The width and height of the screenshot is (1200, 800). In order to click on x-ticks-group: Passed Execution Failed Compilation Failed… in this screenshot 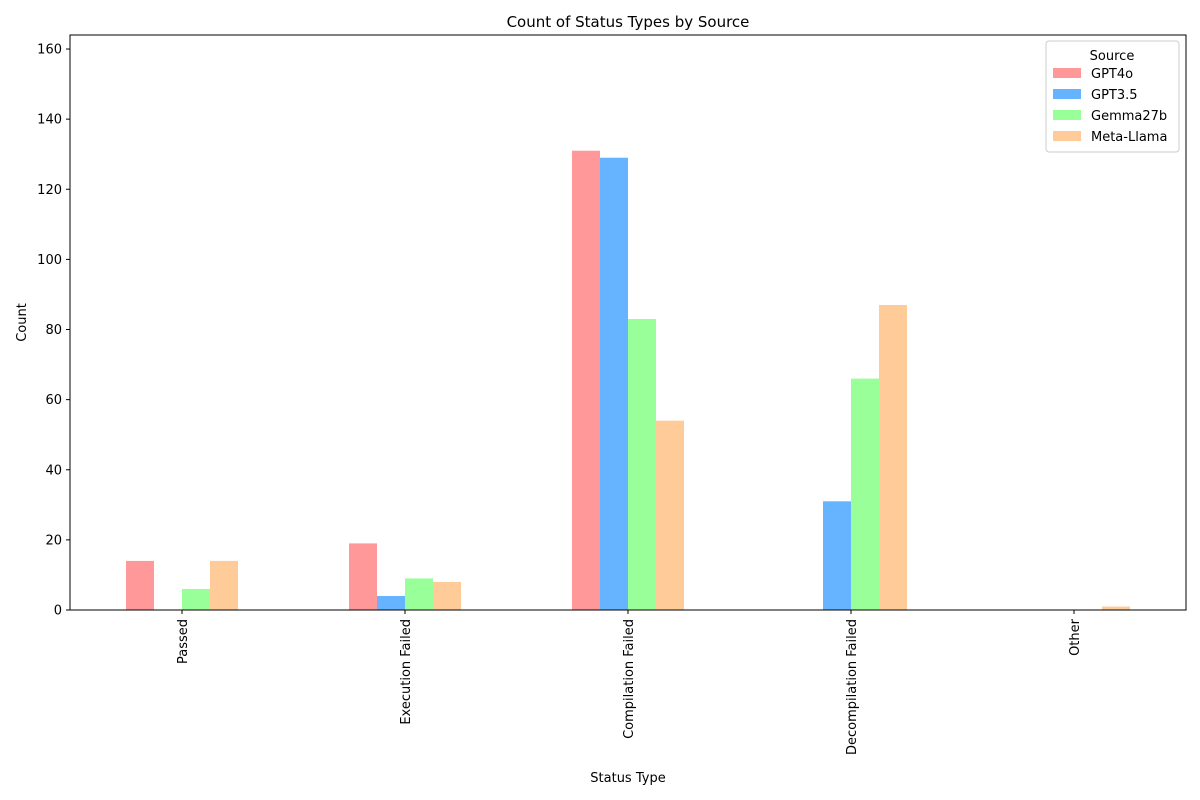, I will do `click(629, 682)`.